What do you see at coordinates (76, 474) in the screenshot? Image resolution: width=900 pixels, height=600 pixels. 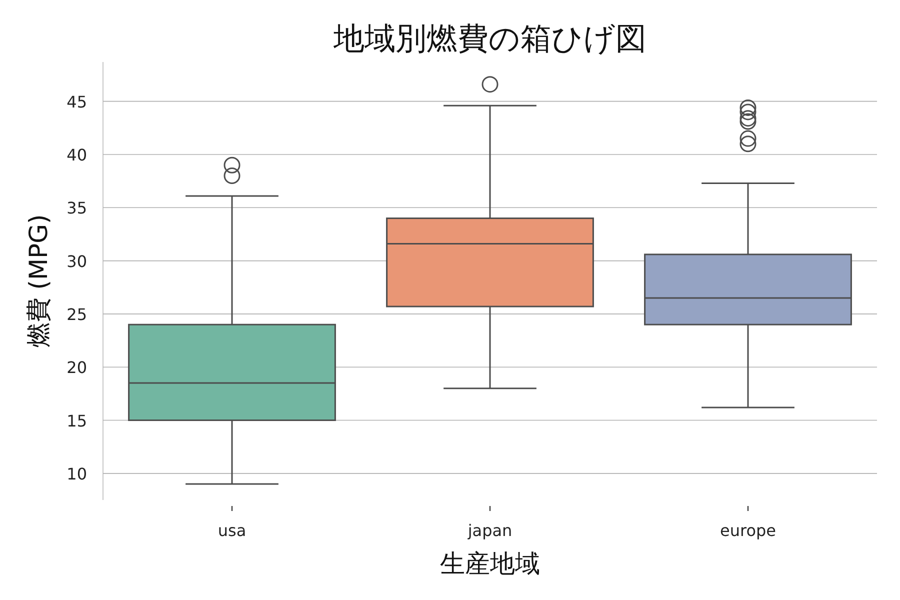 I see `y-tick-label: 10` at bounding box center [76, 474].